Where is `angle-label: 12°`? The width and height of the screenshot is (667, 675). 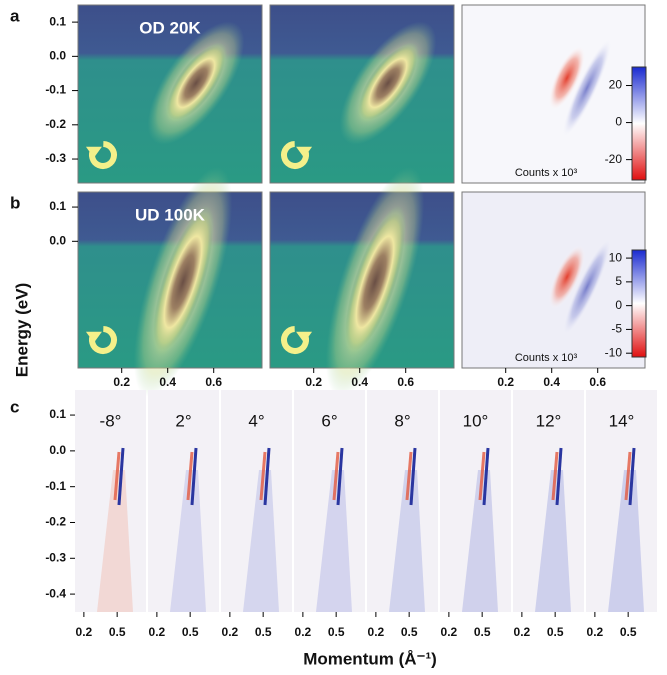
angle-label: 12° is located at coordinates (549, 420).